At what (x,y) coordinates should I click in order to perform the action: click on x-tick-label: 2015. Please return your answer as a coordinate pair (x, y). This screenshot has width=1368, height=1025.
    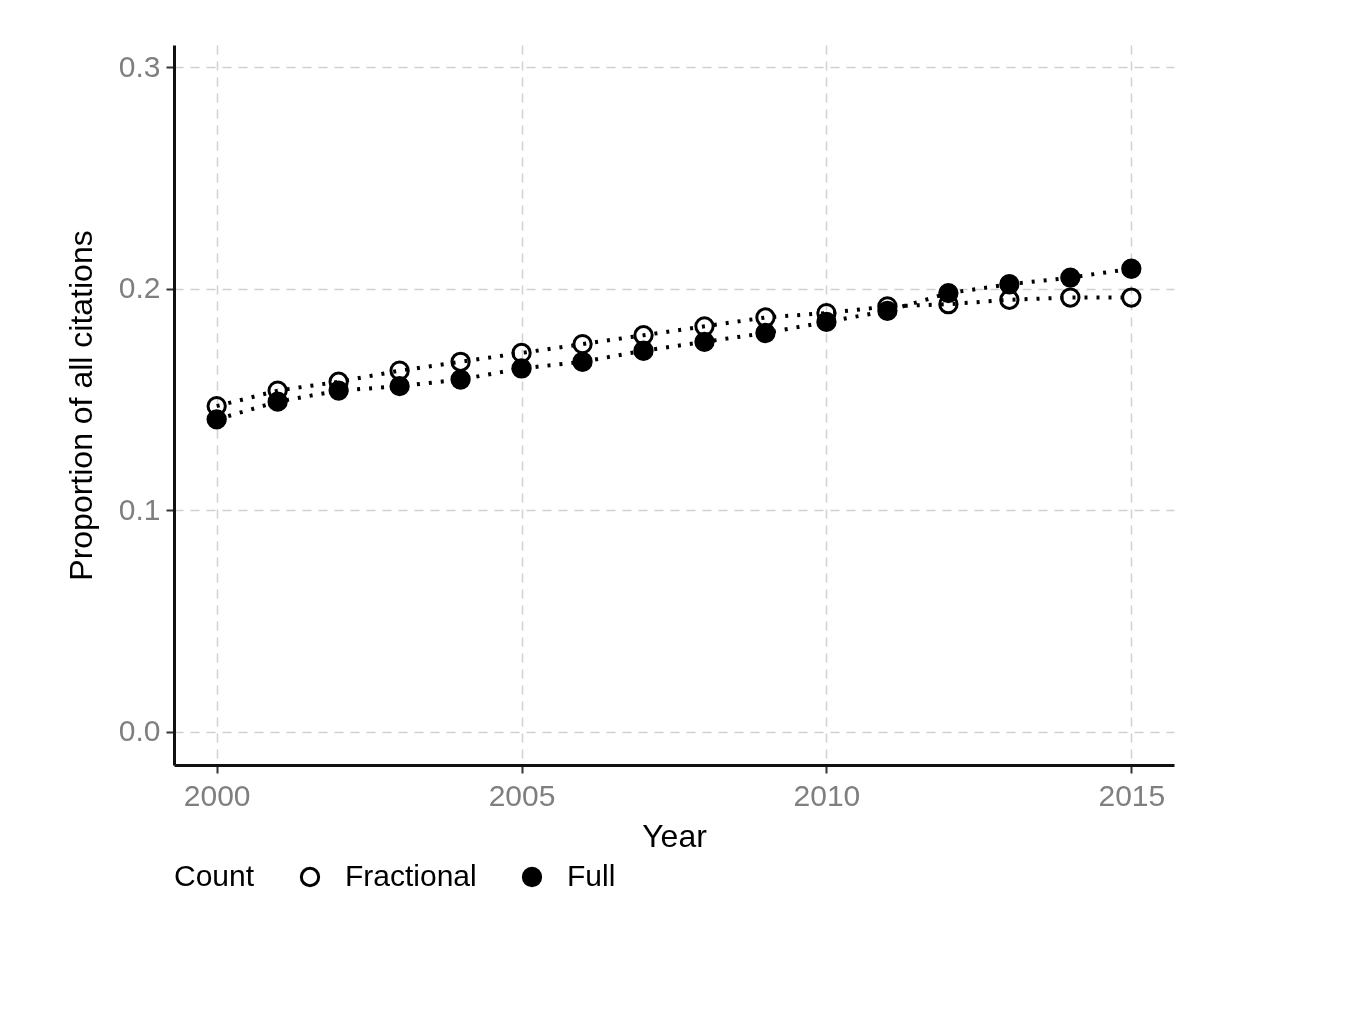
    Looking at the image, I should click on (1132, 795).